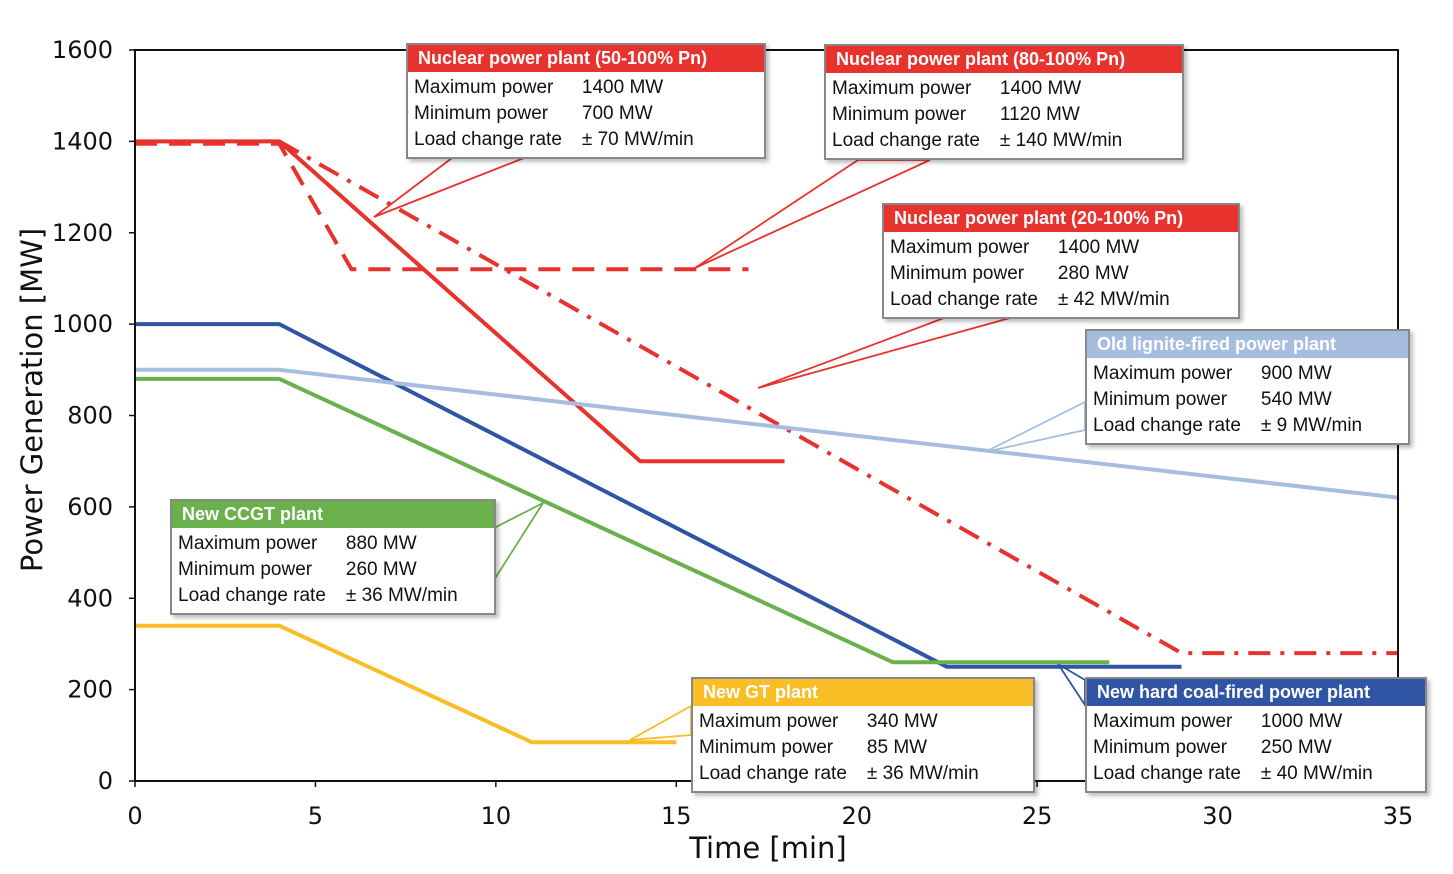 The height and width of the screenshot is (874, 1453). Describe the element at coordinates (1035, 426) in the screenshot. I see `callout-pointer-lignite` at that location.